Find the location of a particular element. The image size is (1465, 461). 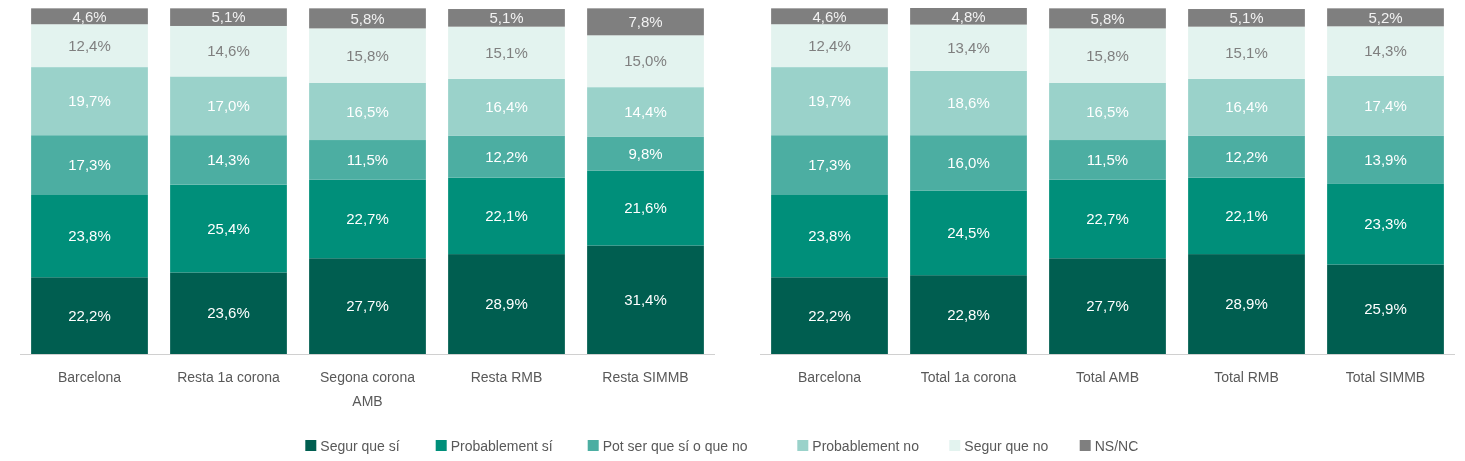

data-label: 13,9% is located at coordinates (1385, 160).